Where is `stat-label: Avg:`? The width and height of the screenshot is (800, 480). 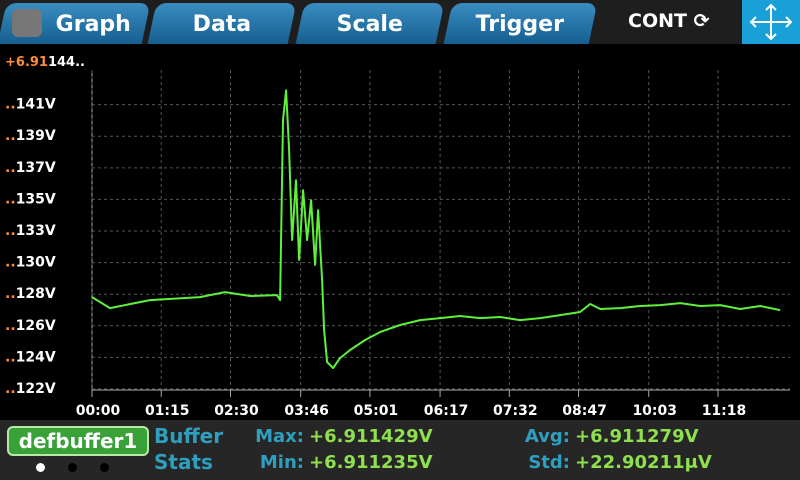
stat-label: Avg: is located at coordinates (547, 436).